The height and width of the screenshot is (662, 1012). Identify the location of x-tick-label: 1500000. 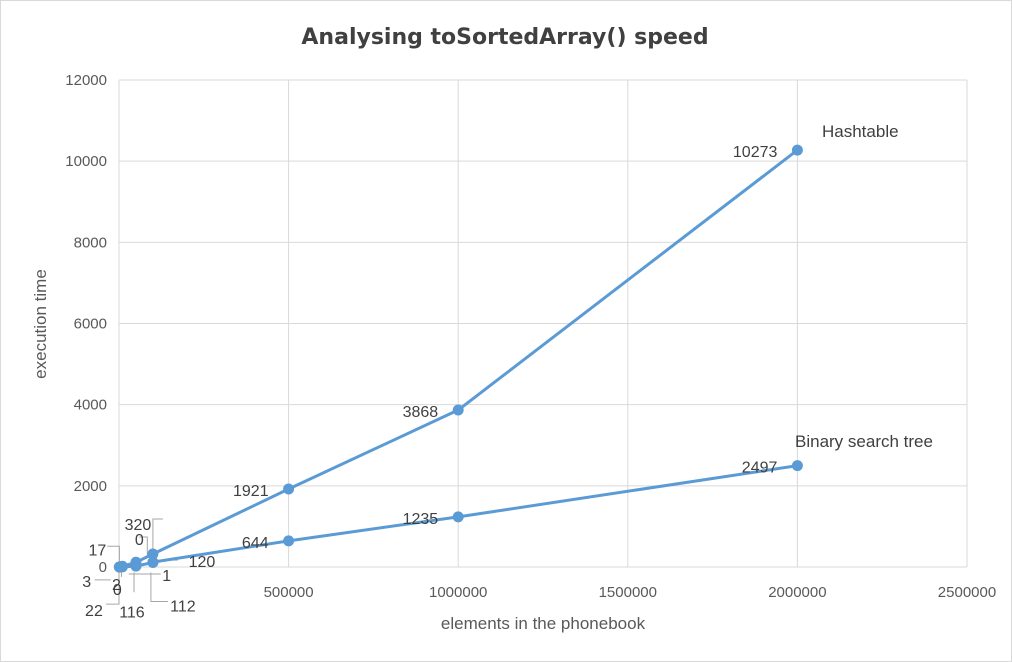
(628, 592).